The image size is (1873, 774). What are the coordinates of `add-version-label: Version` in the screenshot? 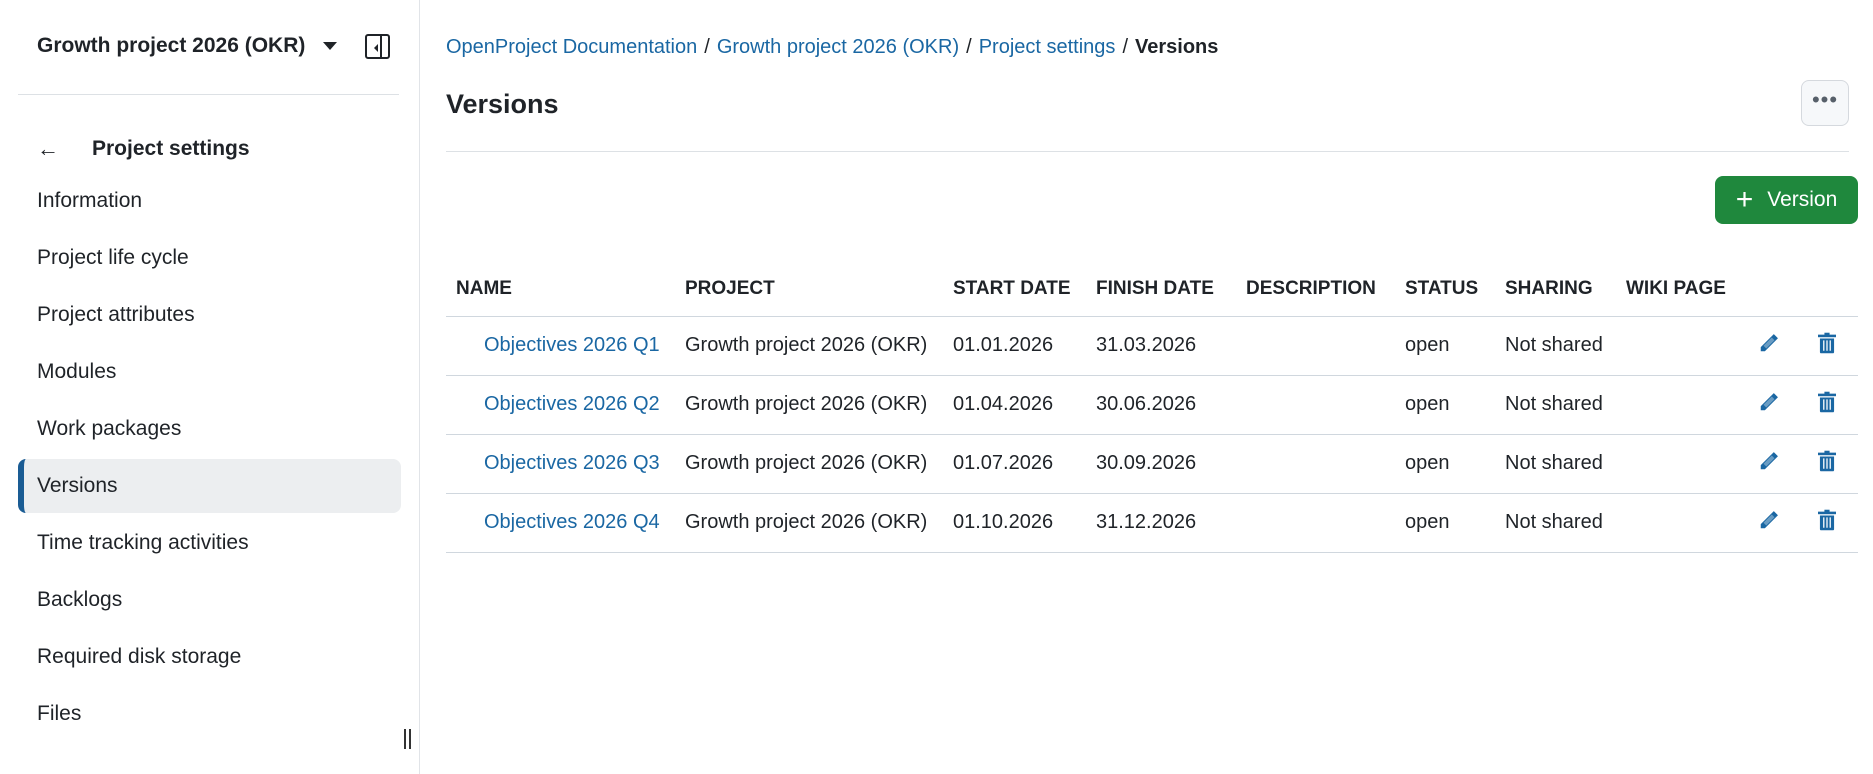 It's located at (1802, 199).